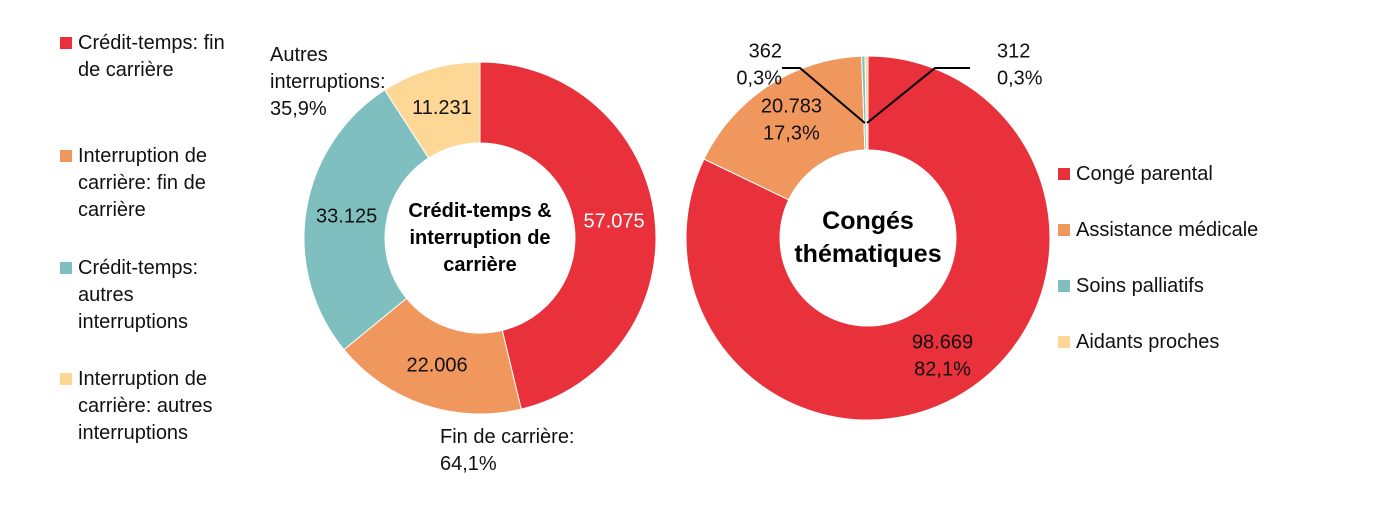 The image size is (1378, 523). Describe the element at coordinates (1167, 286) in the screenshot. I see `legend-entry: Soins palliatifs` at that location.